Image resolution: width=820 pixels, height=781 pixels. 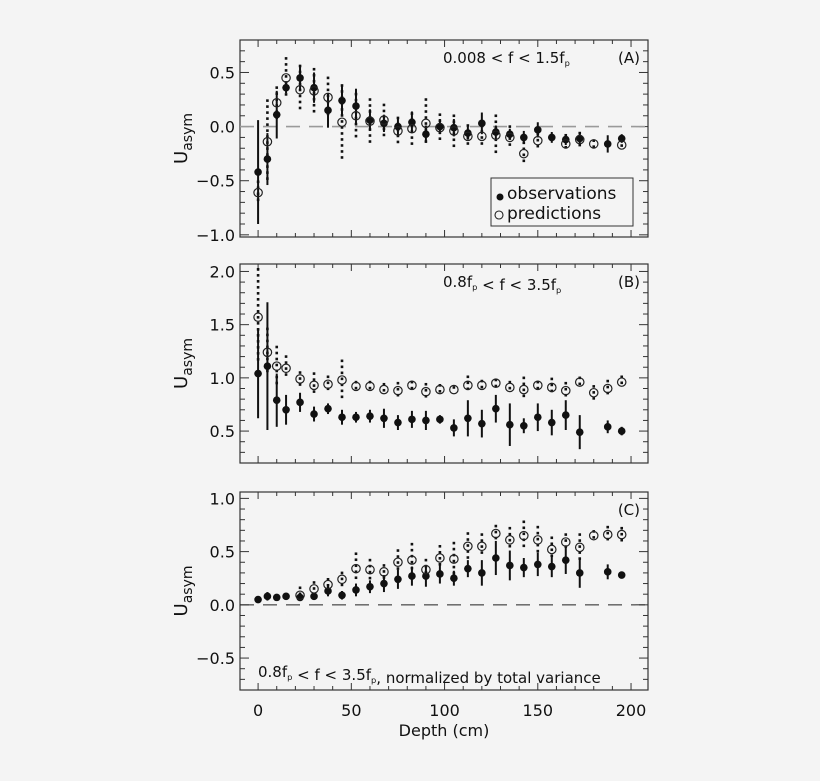 I want to click on panel-annotation: 0.8fp < f < 3.5fp, so click(x=502, y=284).